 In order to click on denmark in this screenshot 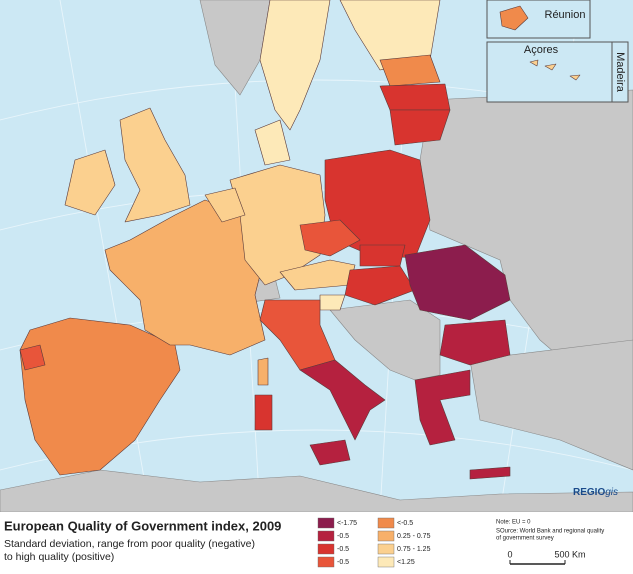, I will do `click(272, 142)`.